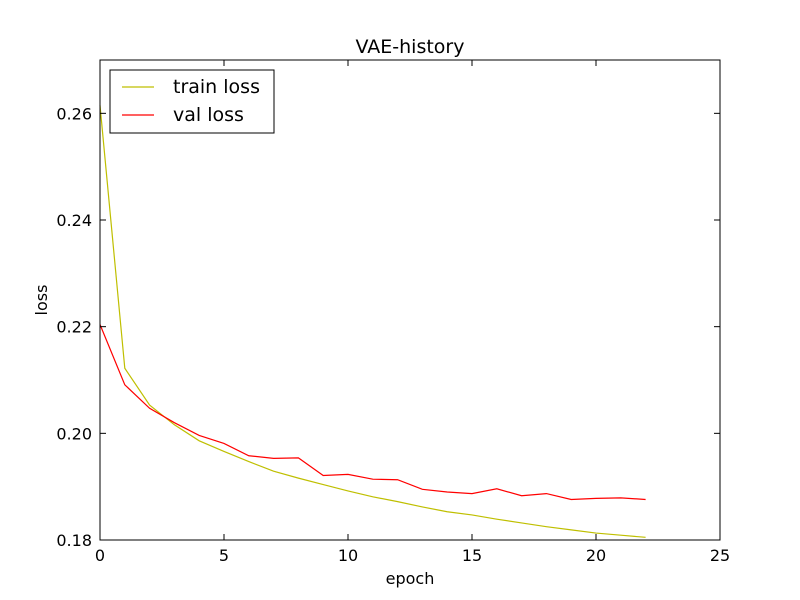  I want to click on x-tick-label: 25, so click(720, 555).